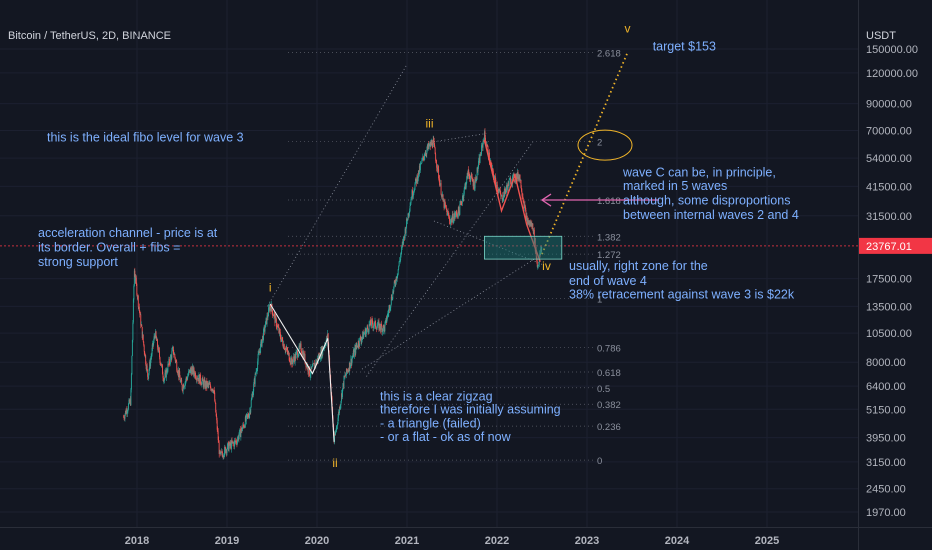 The width and height of the screenshot is (932, 550). Describe the element at coordinates (145, 138) in the screenshot. I see `annotation-text: this is the ideal fibo level for wave 3` at that location.